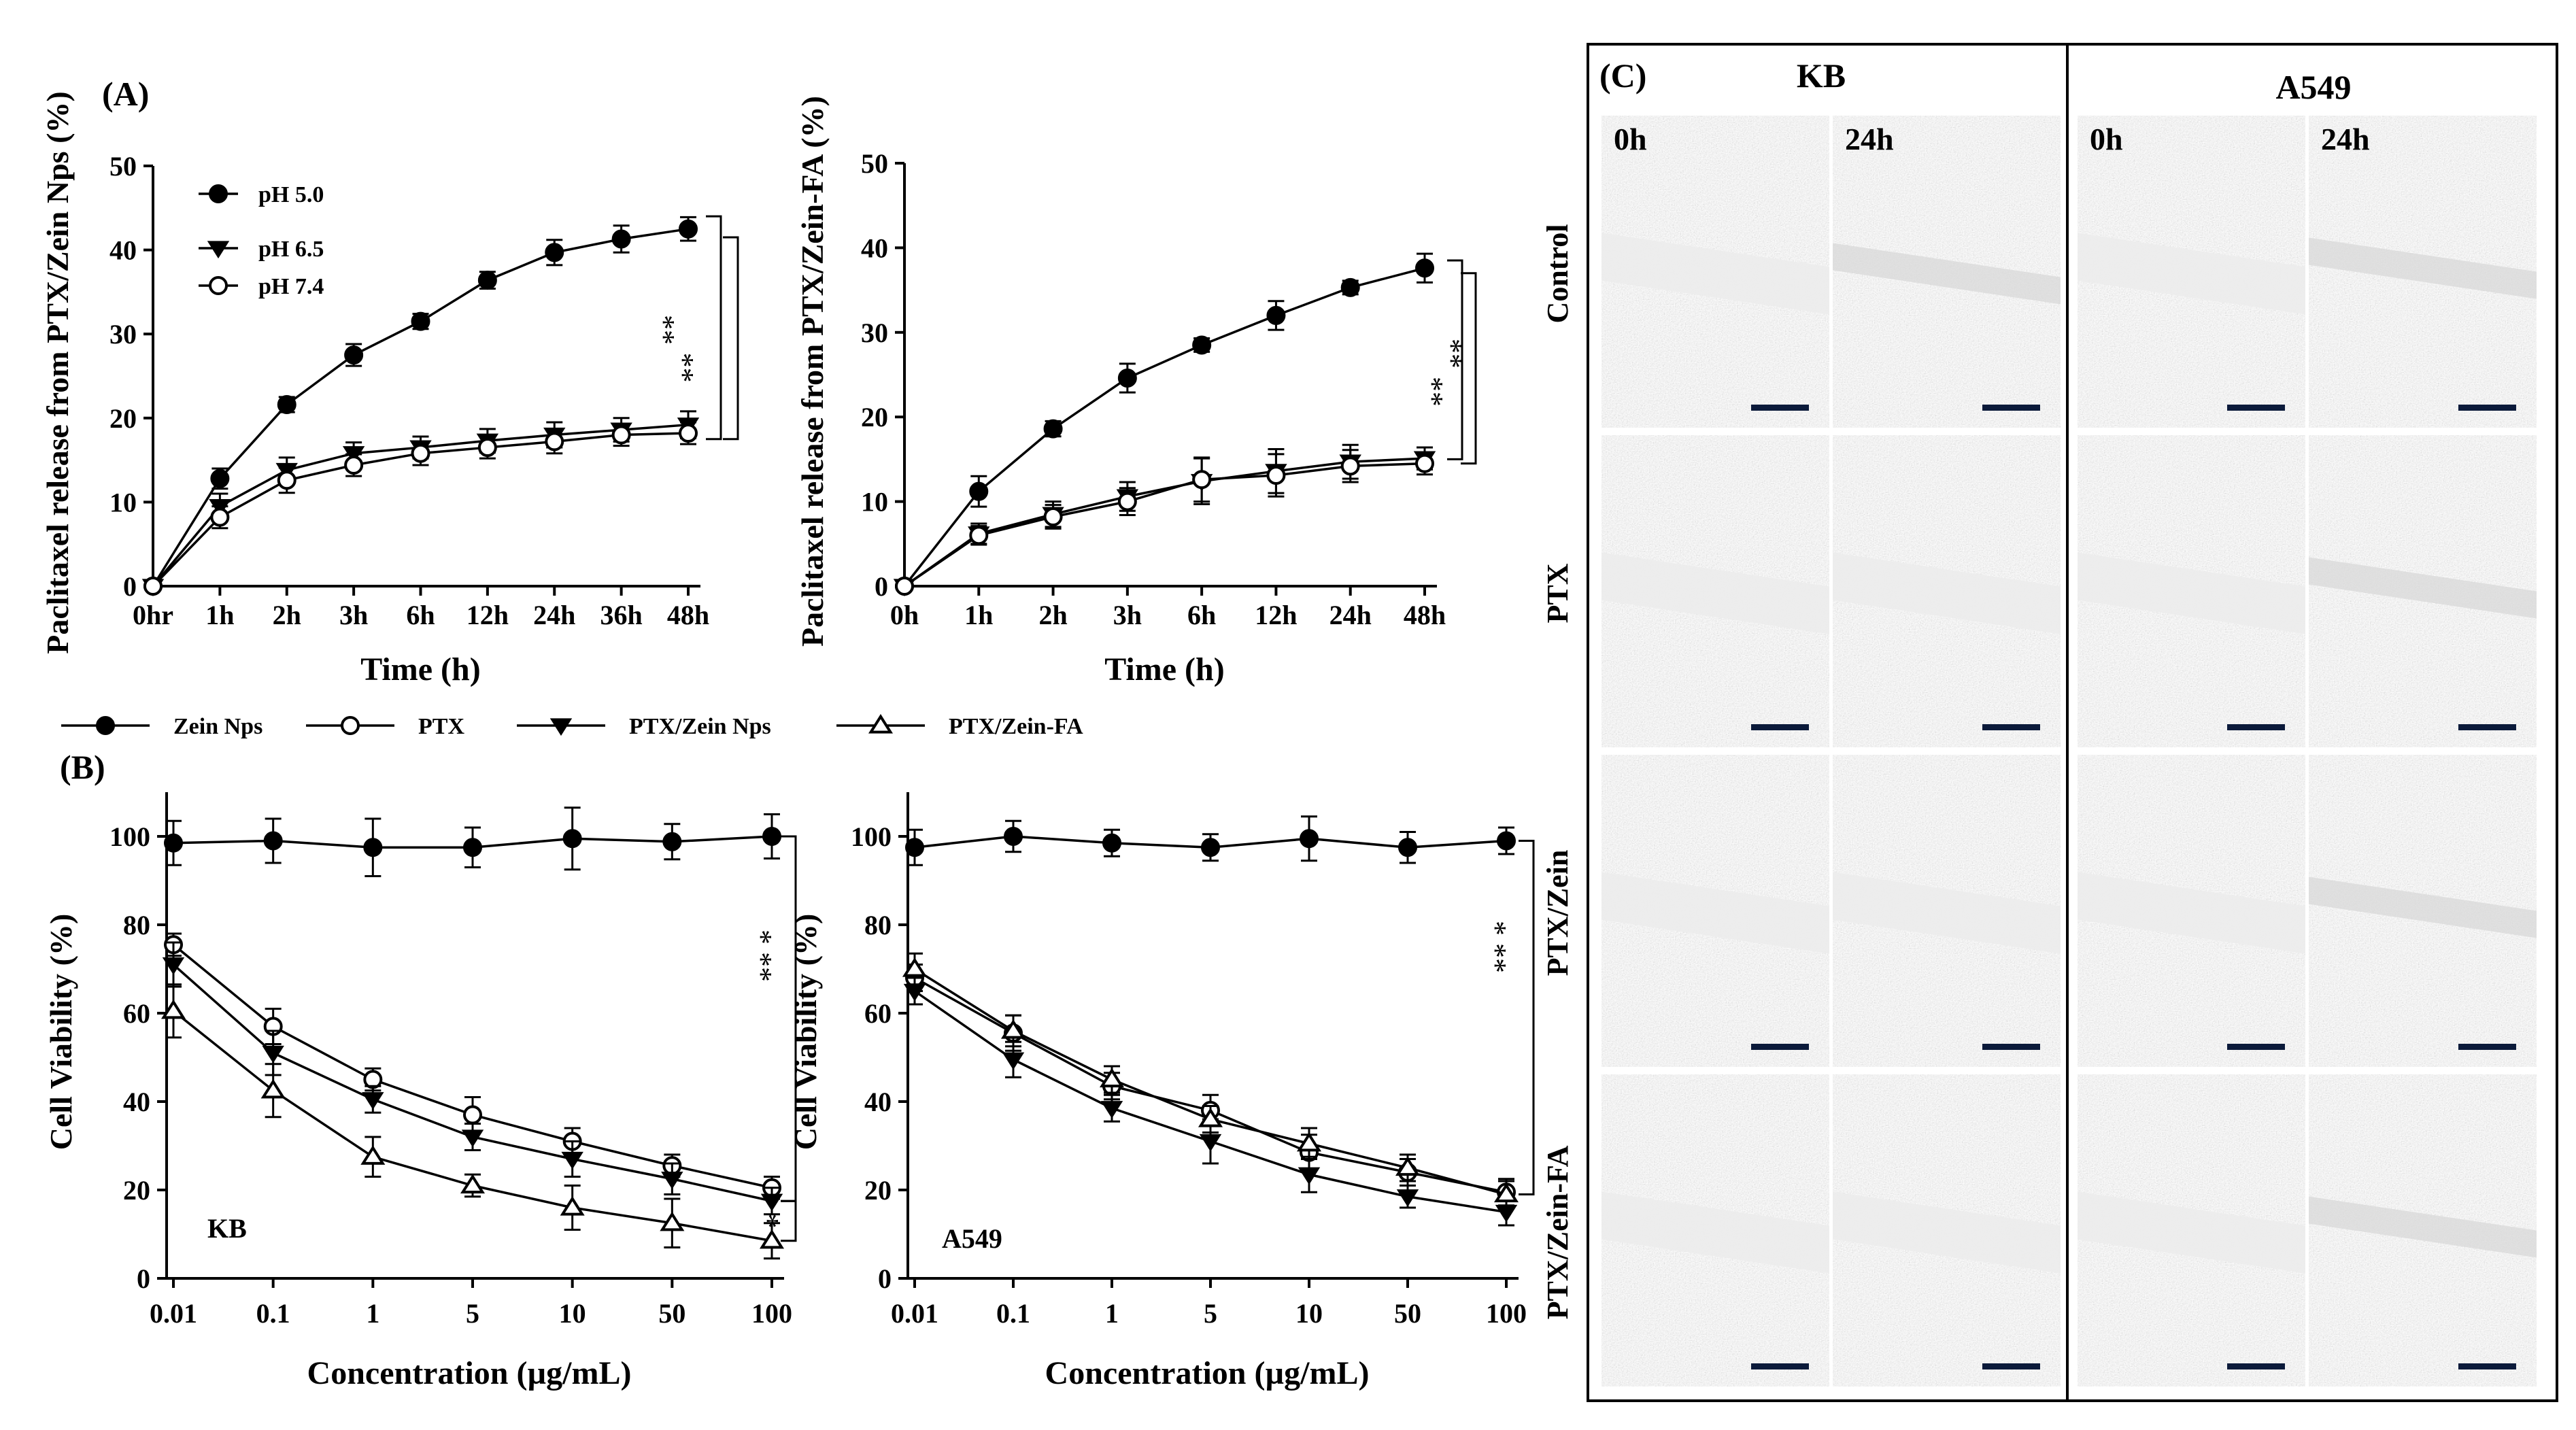 This screenshot has width=2576, height=1430. Describe the element at coordinates (1207, 1373) in the screenshot. I see `x-axis-label: Concentration (µg/mL)` at that location.